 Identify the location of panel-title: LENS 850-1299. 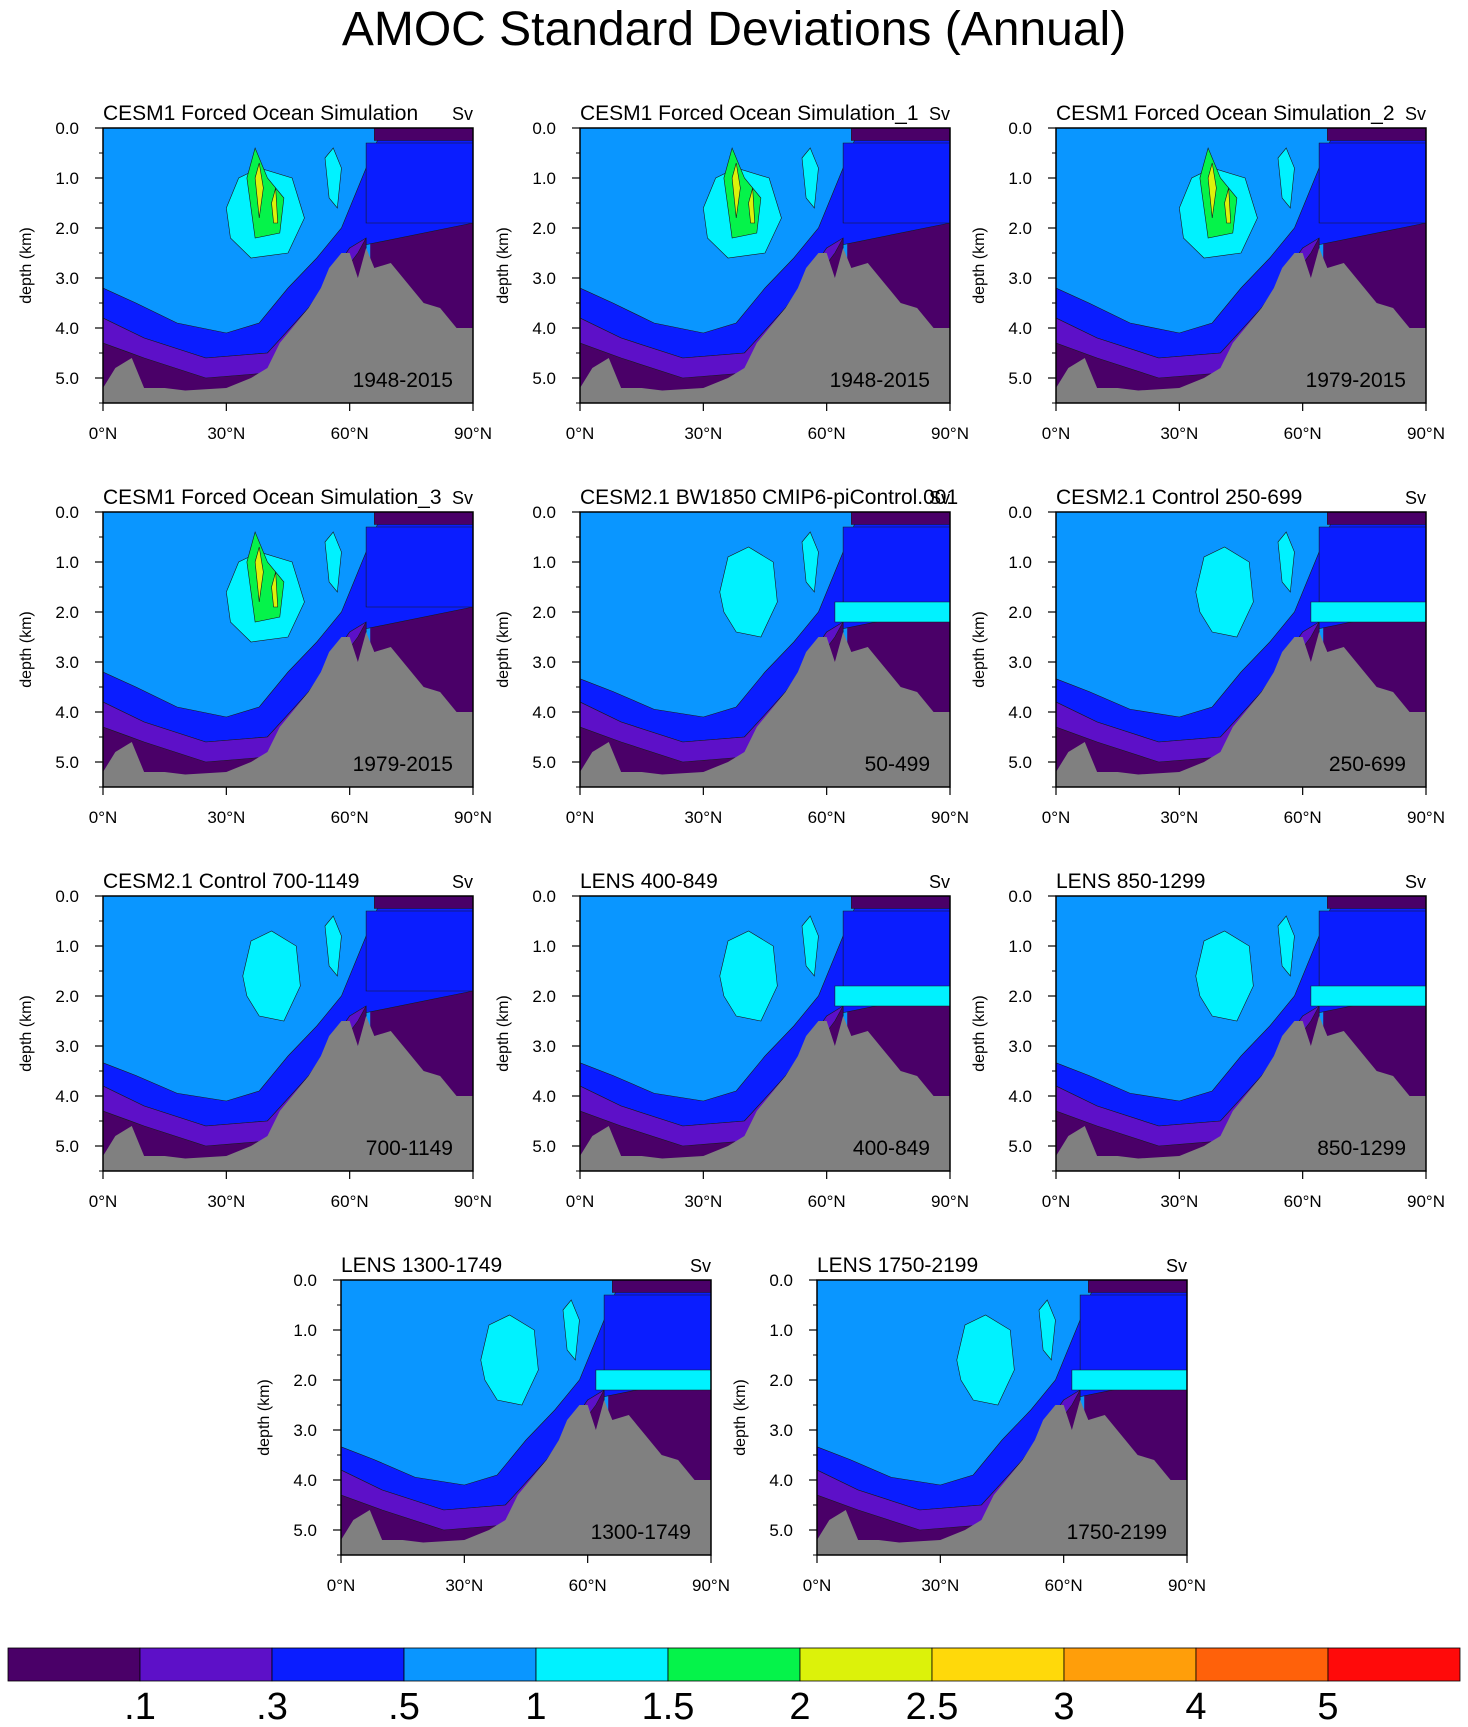
(1130, 881).